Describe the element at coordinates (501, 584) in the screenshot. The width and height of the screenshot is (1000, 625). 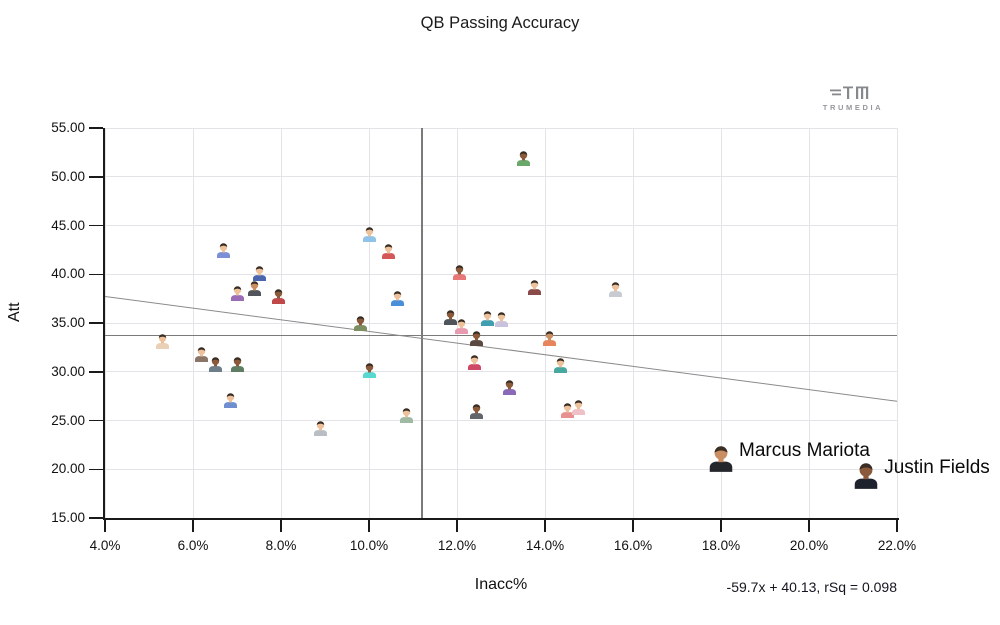
I see `x-axis-title: Inacc%` at that location.